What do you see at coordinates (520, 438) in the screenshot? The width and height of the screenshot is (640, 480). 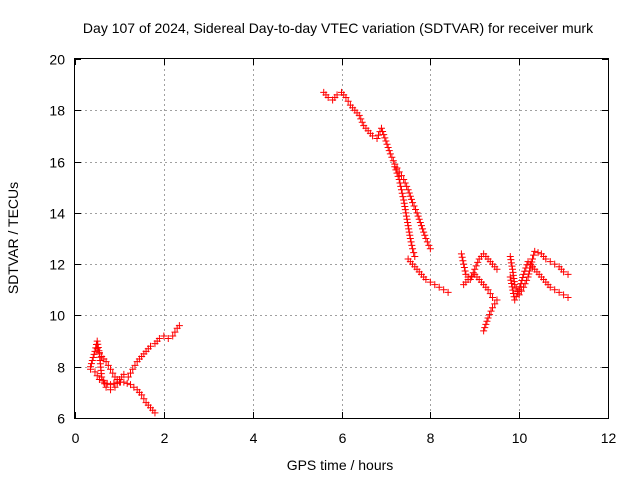 I see `x-tick-label: 10` at bounding box center [520, 438].